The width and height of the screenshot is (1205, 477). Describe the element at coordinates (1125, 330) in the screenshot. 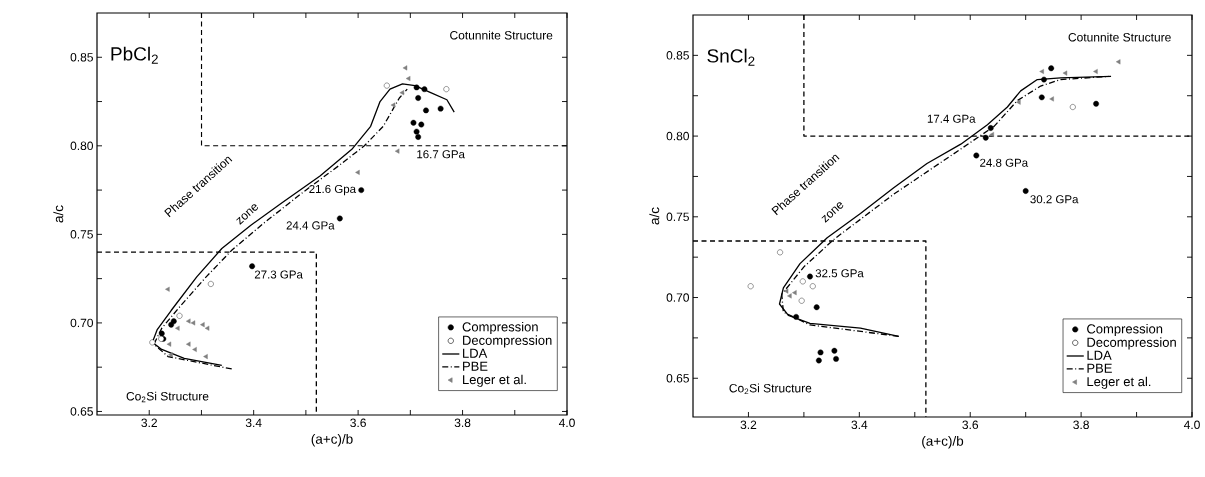

I see `legend-label: Compression` at that location.